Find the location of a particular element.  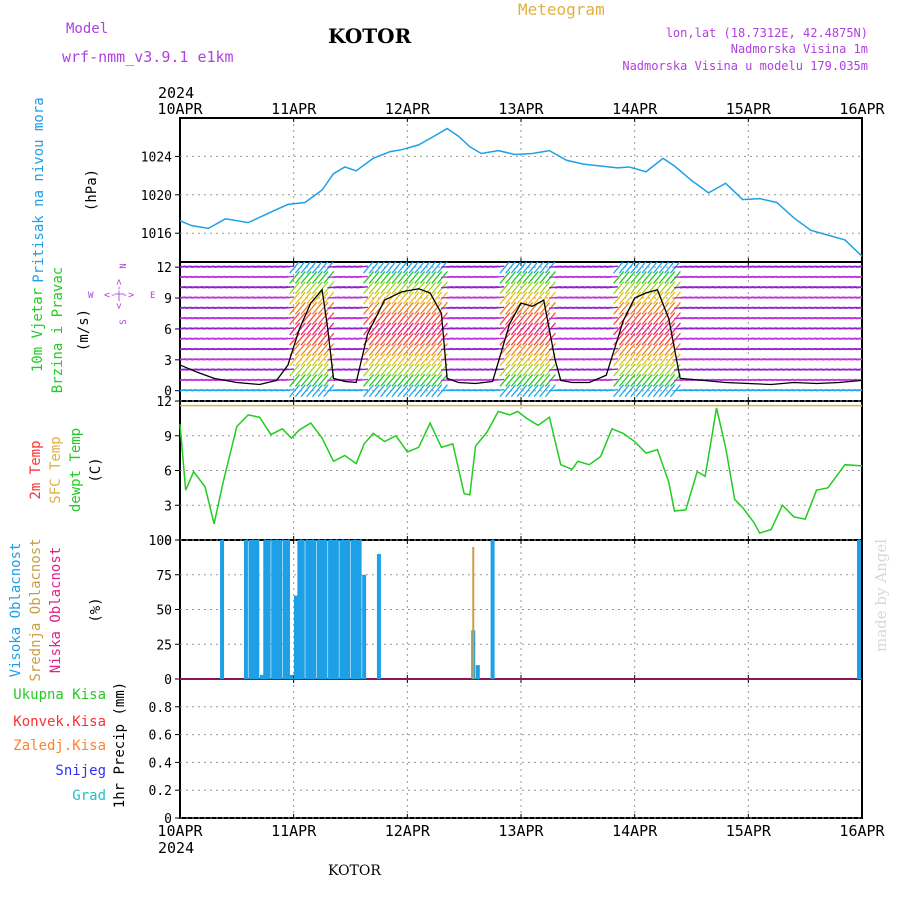

y-tick-label: 12 is located at coordinates (164, 402).